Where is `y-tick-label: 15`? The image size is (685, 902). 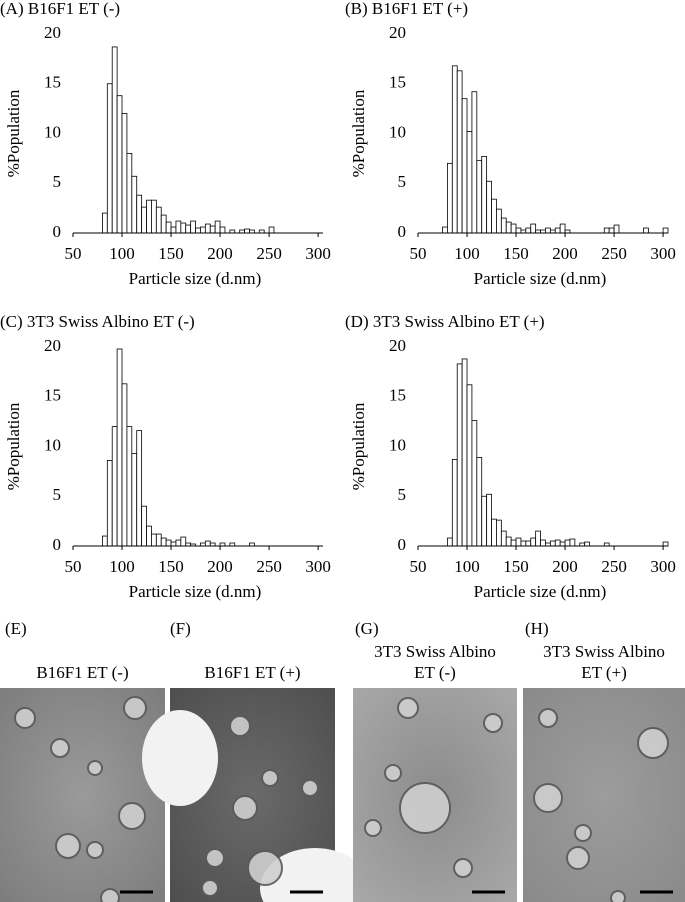 y-tick-label: 15 is located at coordinates (397, 82).